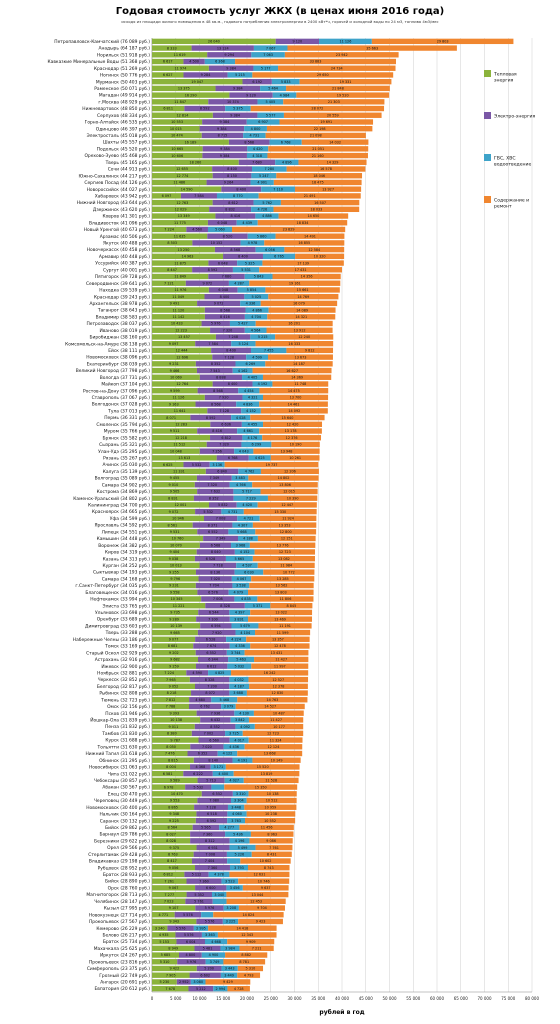 The width and height of the screenshot is (560, 1024). I want to click on row-label: Ейск (38 111 руб.), so click(129, 350).